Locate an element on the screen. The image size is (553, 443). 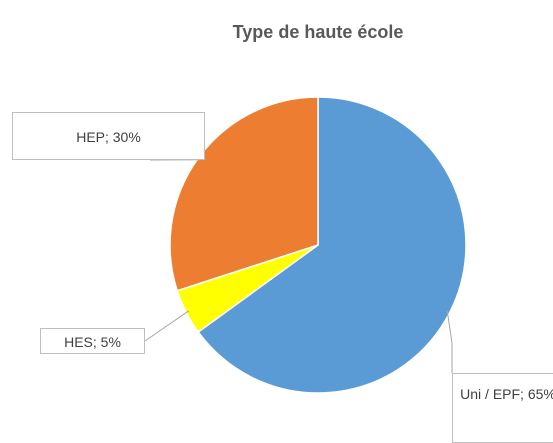
data-label: HEP; 30% is located at coordinates (108, 136).